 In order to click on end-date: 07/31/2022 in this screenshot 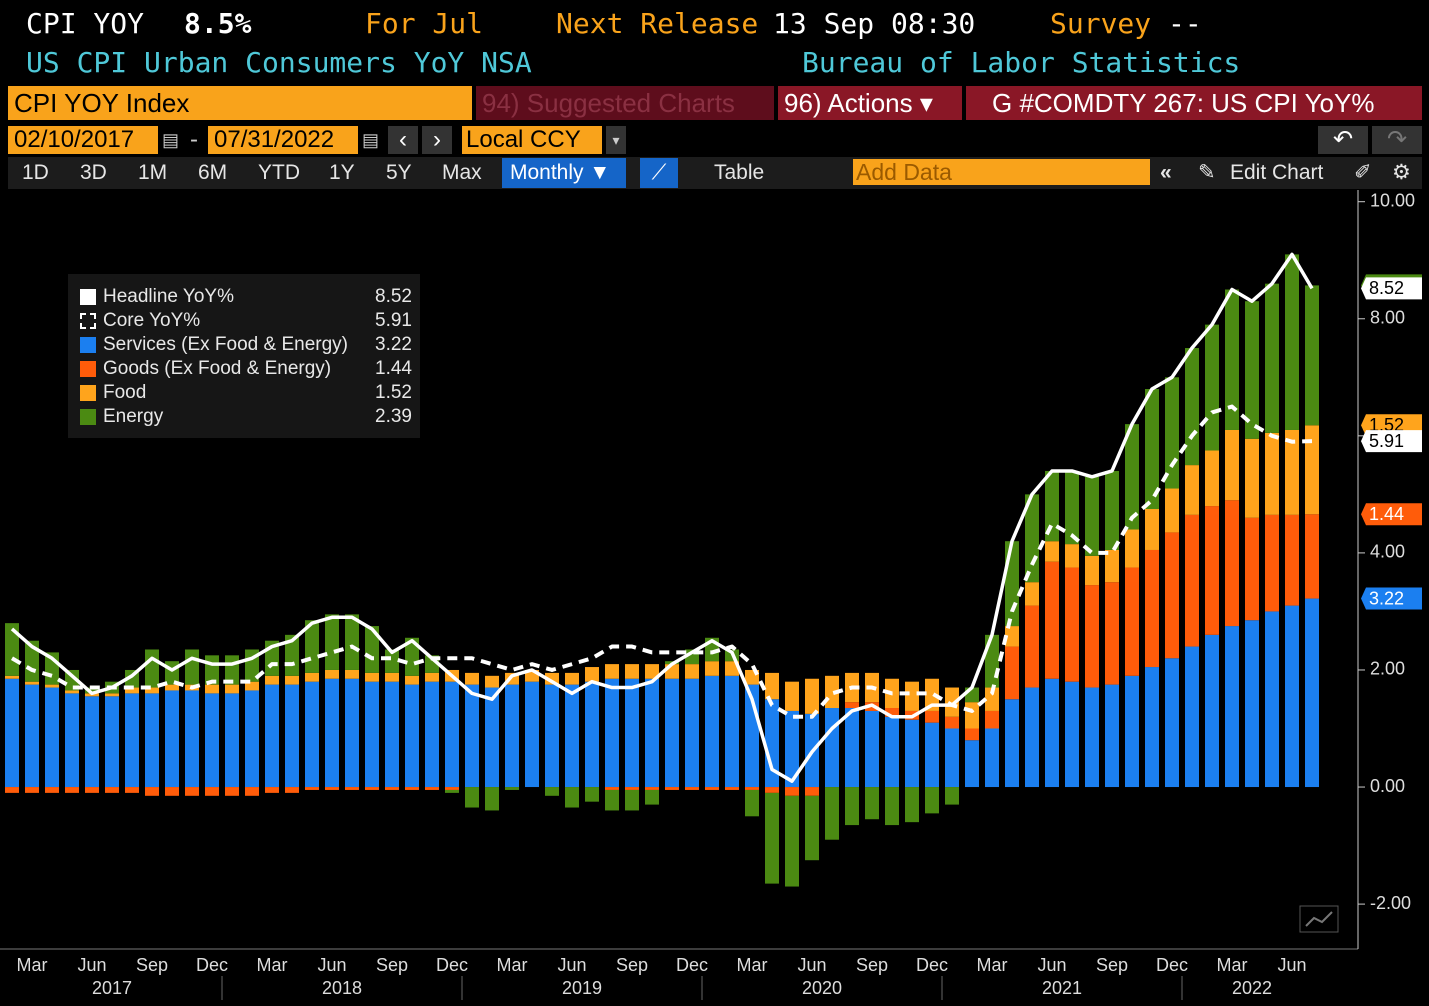, I will do `click(283, 140)`.